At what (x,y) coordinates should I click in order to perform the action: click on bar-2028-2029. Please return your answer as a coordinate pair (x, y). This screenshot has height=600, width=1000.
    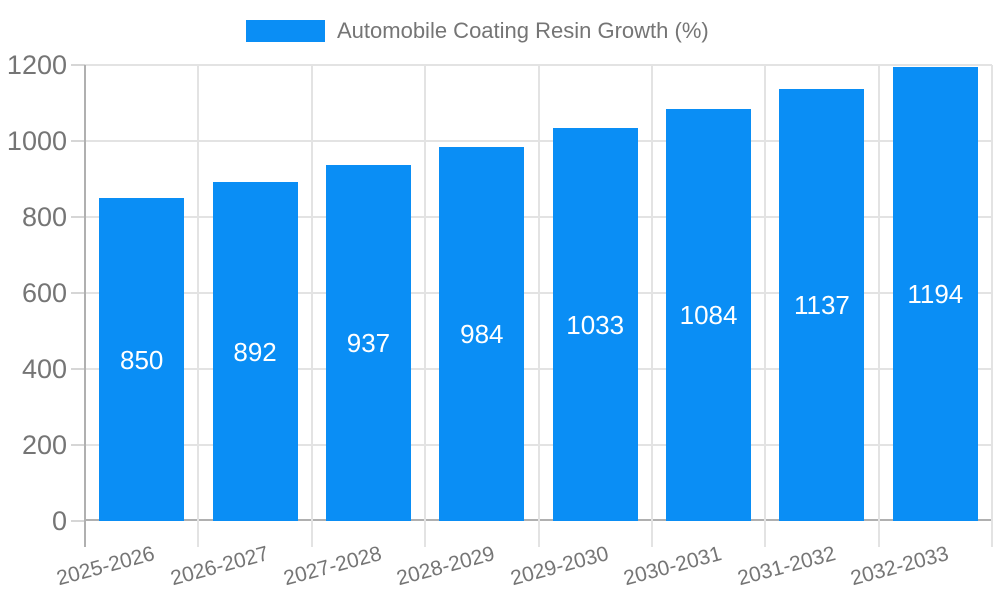
    Looking at the image, I should click on (482, 334).